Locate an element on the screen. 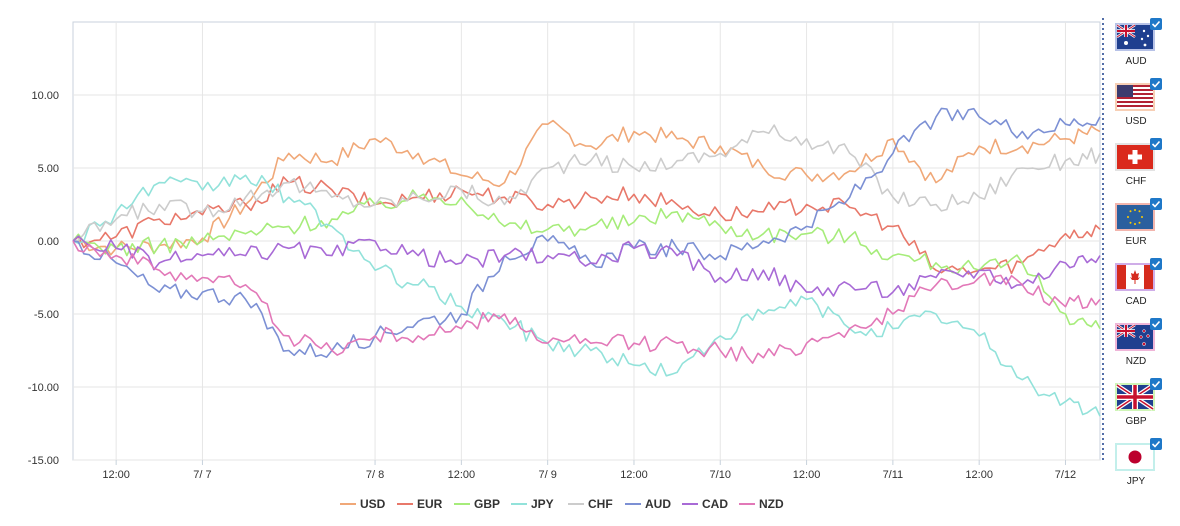  new-zealand-flag-icon is located at coordinates (1138, 334).